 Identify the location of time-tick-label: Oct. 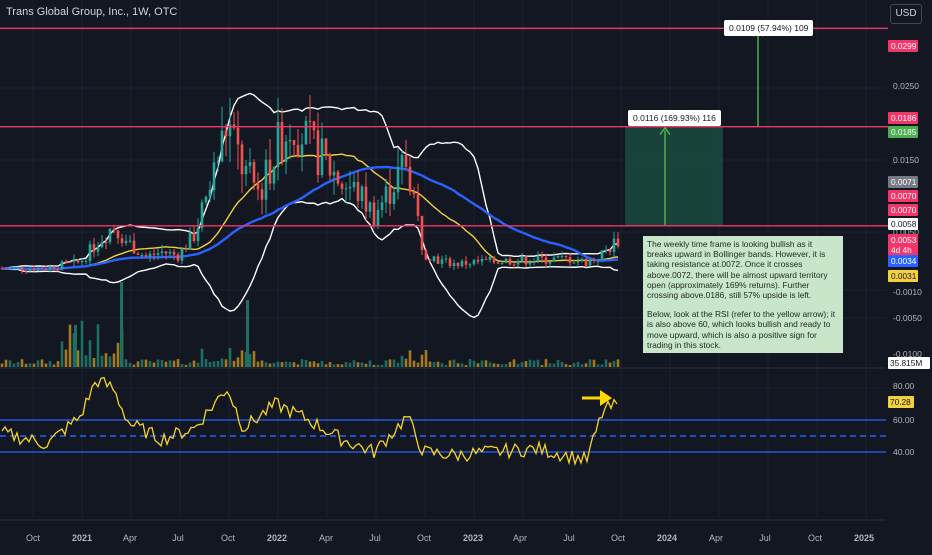
(228, 538).